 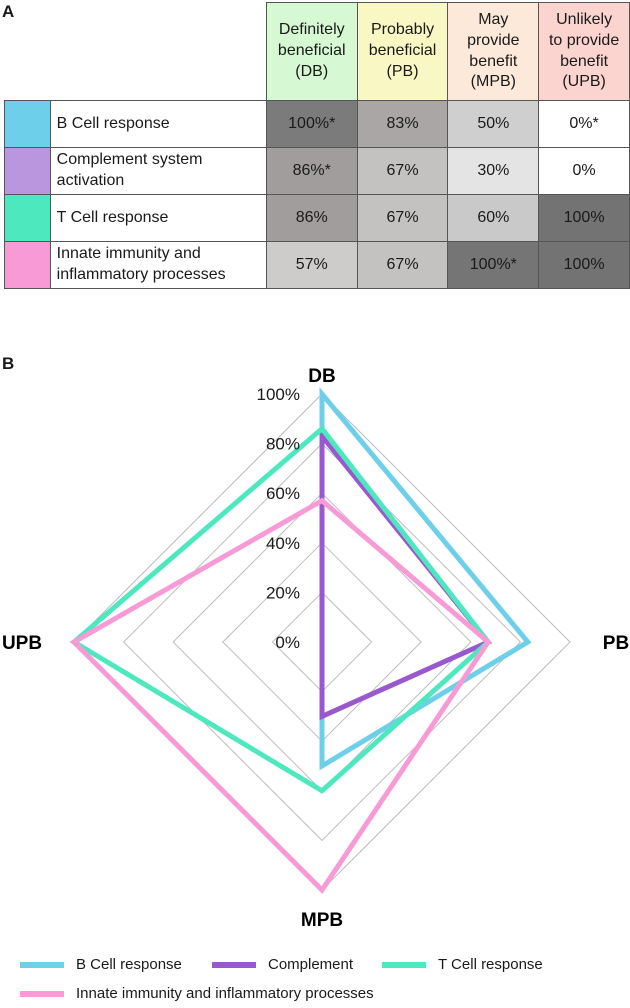 I want to click on table-cell: 50%, so click(x=493, y=124).